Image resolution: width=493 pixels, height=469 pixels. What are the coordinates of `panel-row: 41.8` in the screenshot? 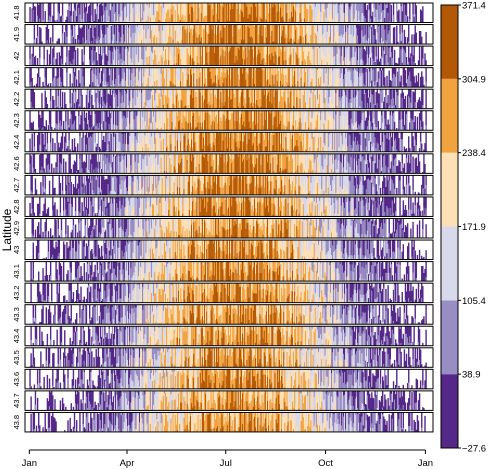 It's located at (223, 12).